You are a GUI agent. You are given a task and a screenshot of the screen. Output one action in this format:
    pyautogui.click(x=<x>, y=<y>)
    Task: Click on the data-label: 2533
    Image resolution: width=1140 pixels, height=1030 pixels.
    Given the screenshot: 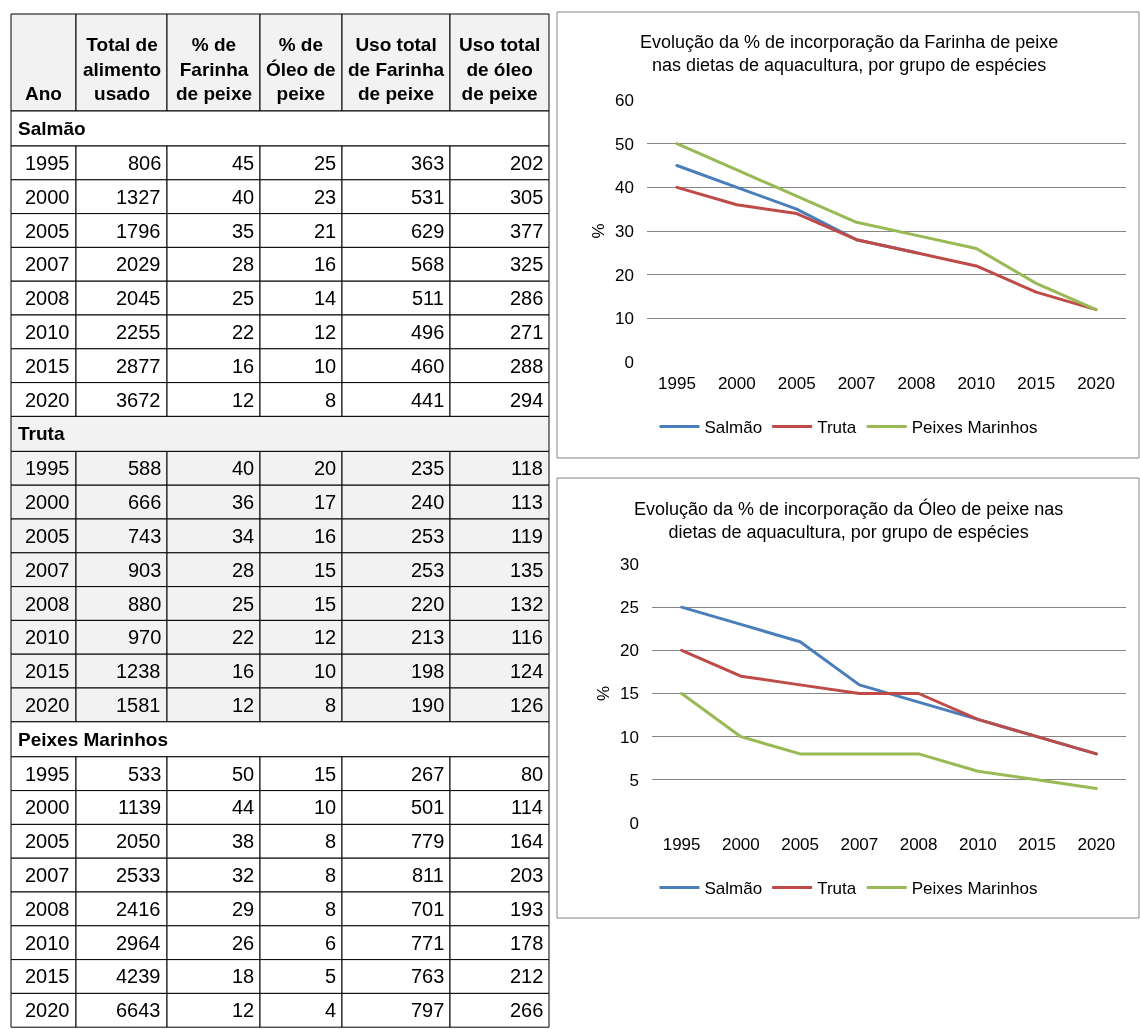 What is the action you would take?
    pyautogui.click(x=138, y=875)
    